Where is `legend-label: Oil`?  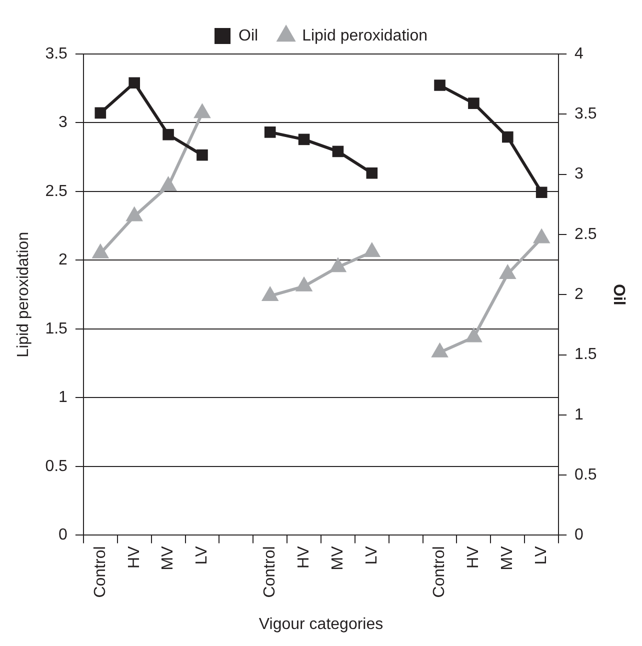
legend-label: Oil is located at coordinates (248, 35).